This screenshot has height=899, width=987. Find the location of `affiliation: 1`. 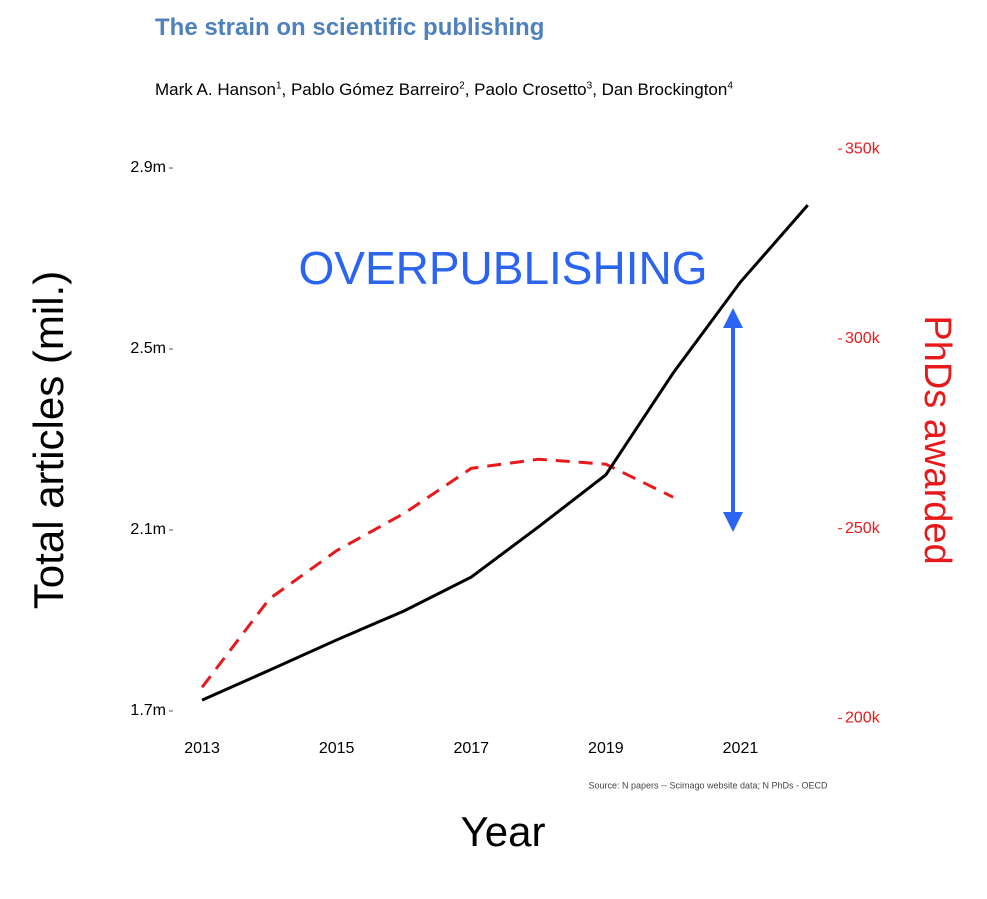

affiliation: 1 is located at coordinates (278, 86).